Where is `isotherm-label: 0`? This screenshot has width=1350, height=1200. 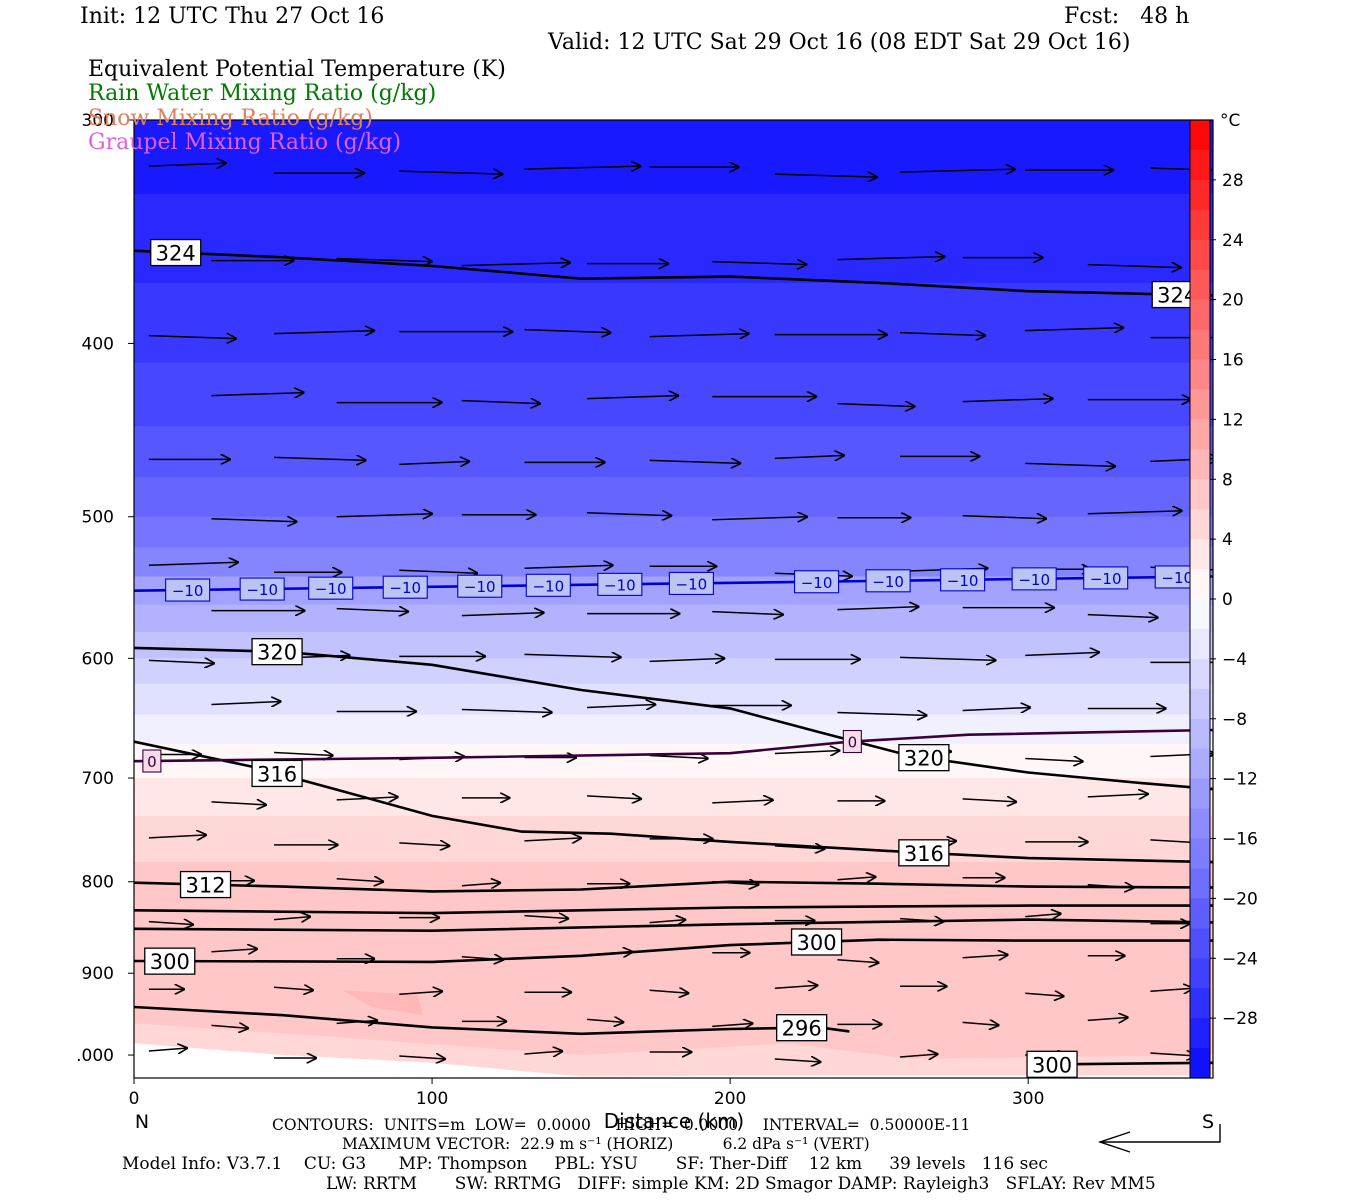
isotherm-label: 0 is located at coordinates (152, 762).